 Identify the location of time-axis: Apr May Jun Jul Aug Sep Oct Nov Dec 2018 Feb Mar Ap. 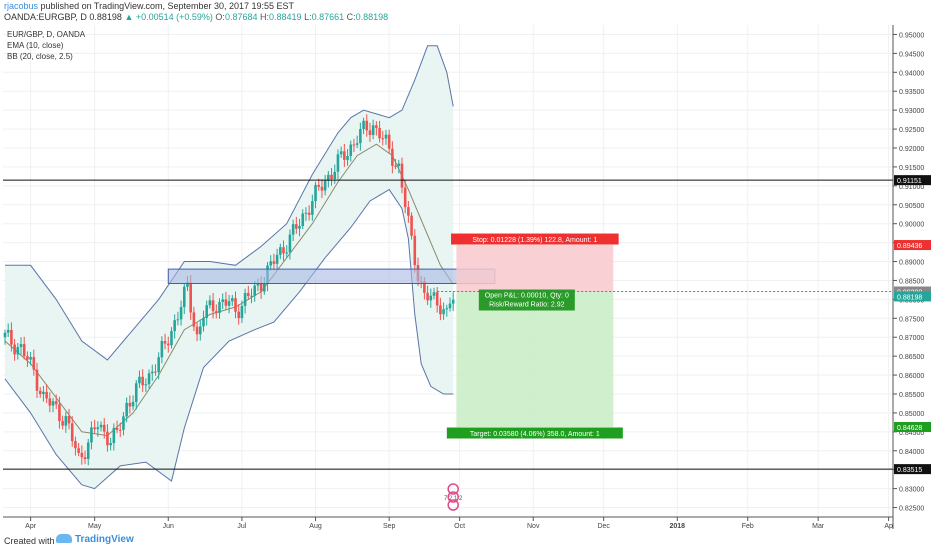
(448, 523).